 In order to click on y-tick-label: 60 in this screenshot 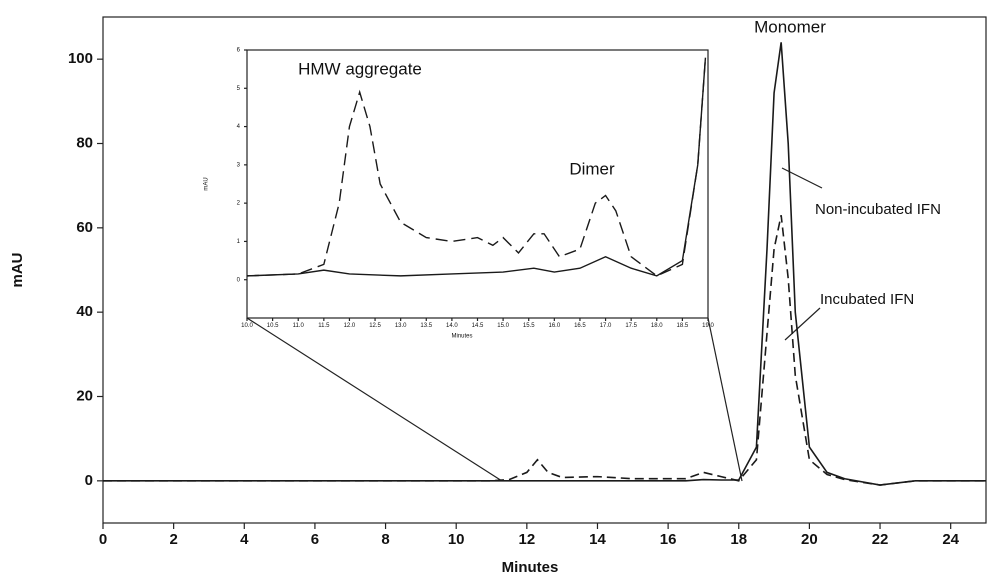, I will do `click(84, 227)`.